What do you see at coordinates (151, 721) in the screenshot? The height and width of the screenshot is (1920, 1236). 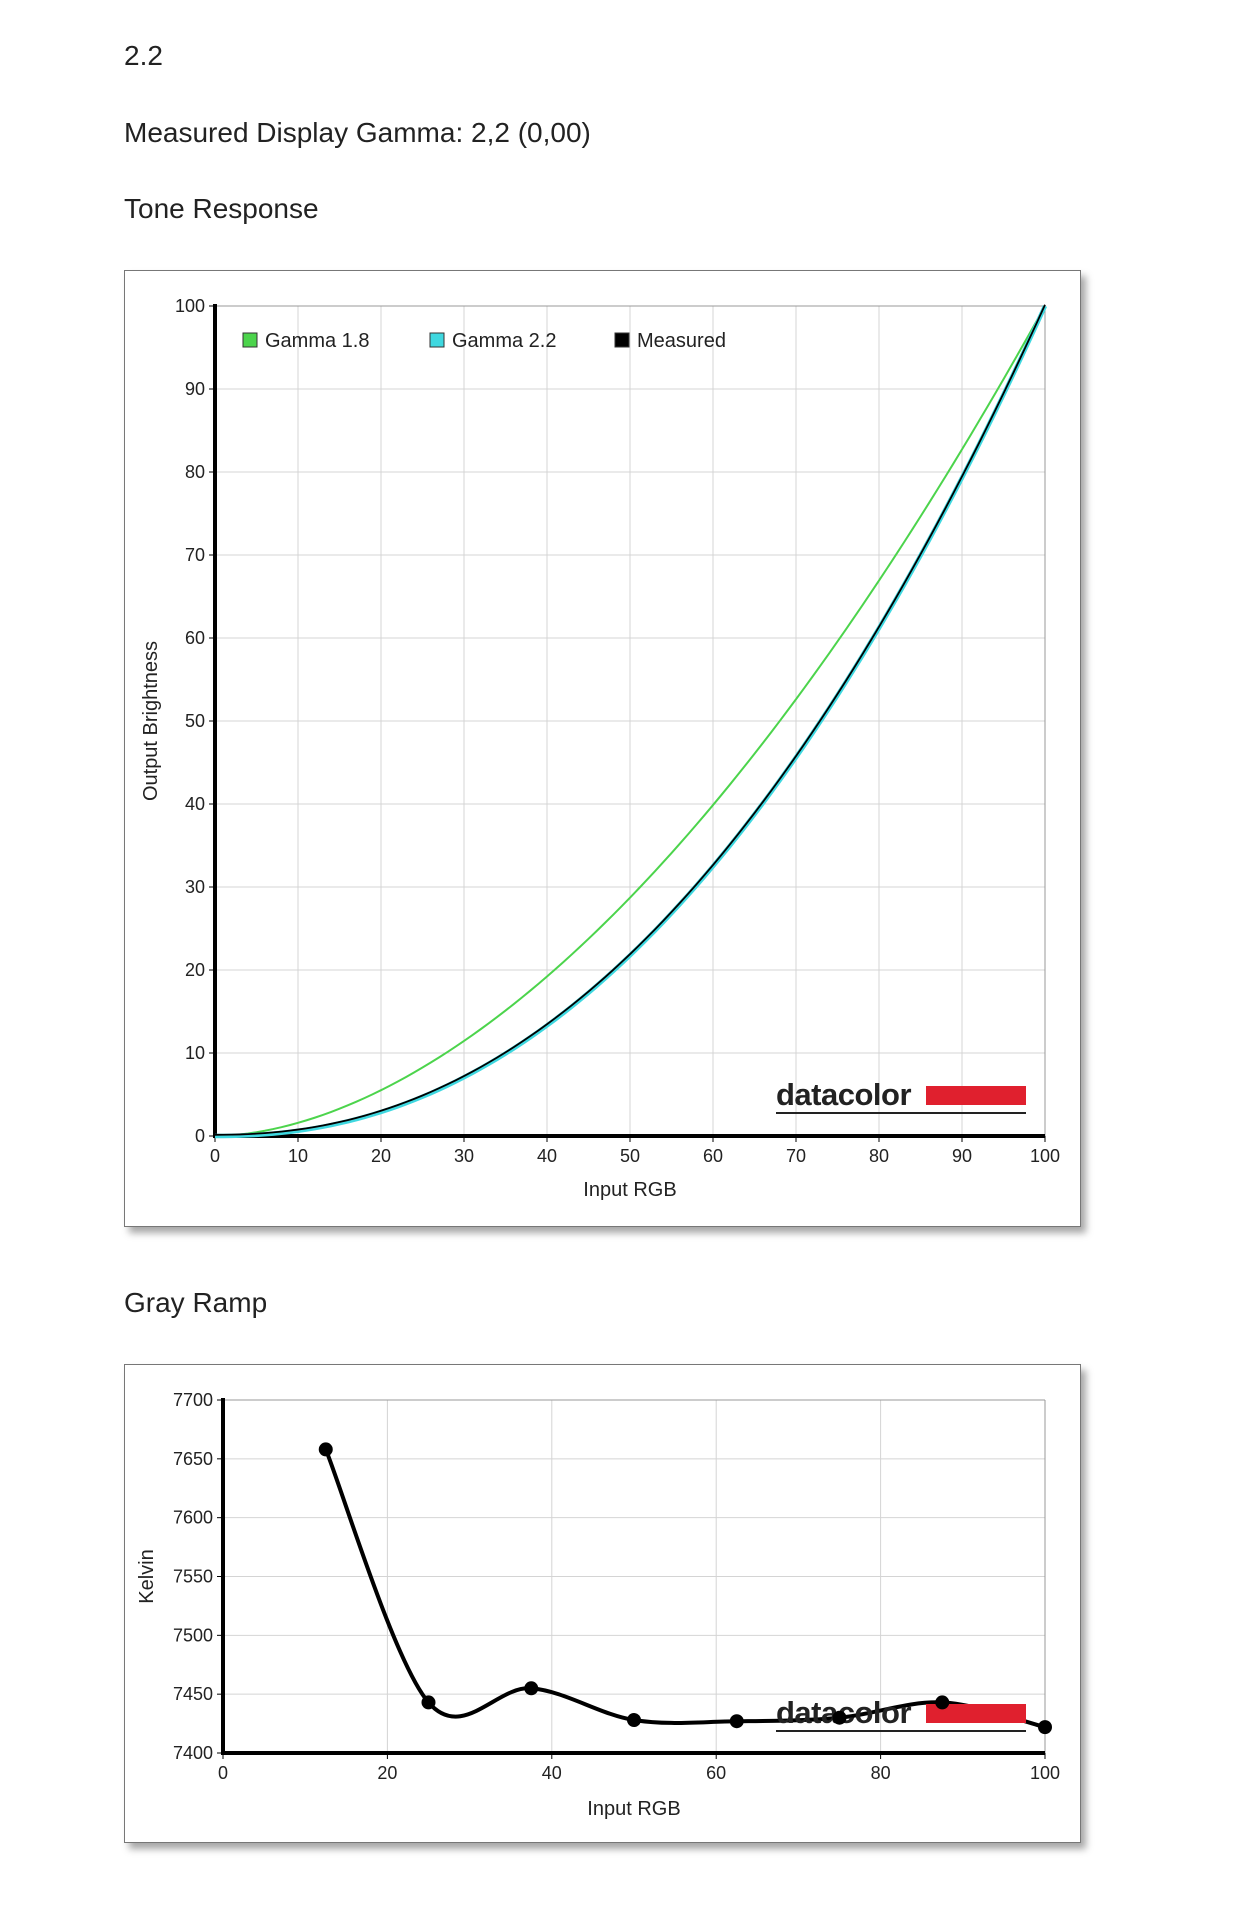 I see `y-axis-title: Output Brightness` at bounding box center [151, 721].